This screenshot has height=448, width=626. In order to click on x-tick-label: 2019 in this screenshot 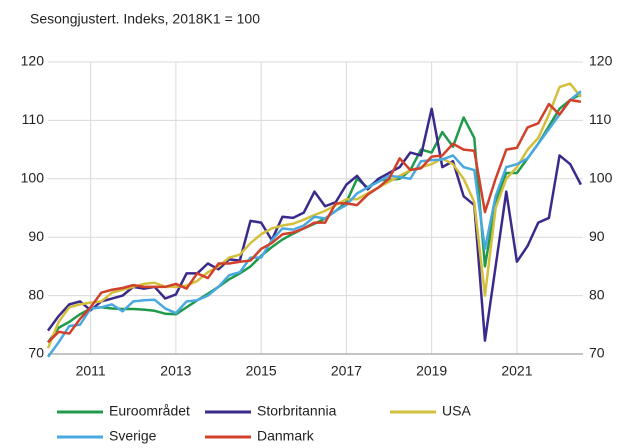, I will do `click(431, 371)`.